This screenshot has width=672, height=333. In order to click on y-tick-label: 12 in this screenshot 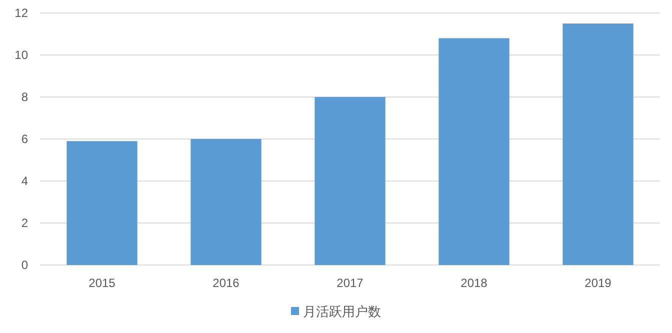, I will do `click(21, 13)`.